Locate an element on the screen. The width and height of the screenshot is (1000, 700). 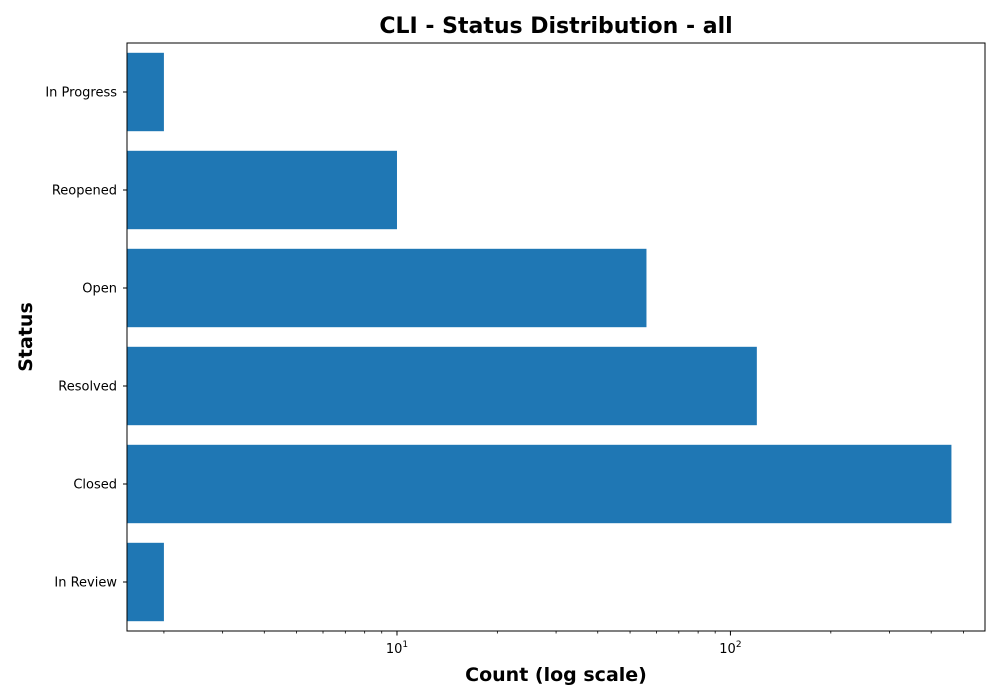
bar-in-progress is located at coordinates (145, 92).